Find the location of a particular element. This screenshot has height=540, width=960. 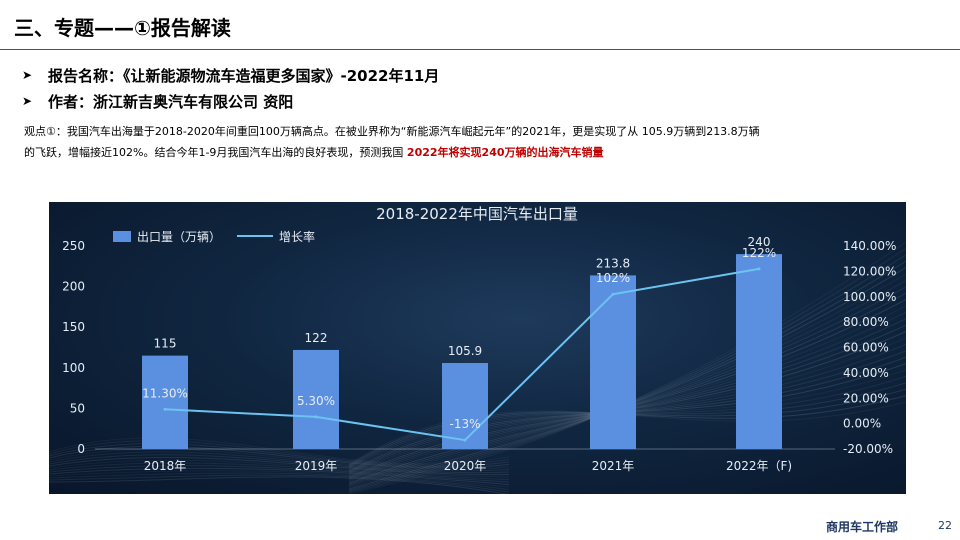

report-author-bullet: ➤ 作者：浙江新吉奥汽车有限公司 资阳 is located at coordinates (230, 101).